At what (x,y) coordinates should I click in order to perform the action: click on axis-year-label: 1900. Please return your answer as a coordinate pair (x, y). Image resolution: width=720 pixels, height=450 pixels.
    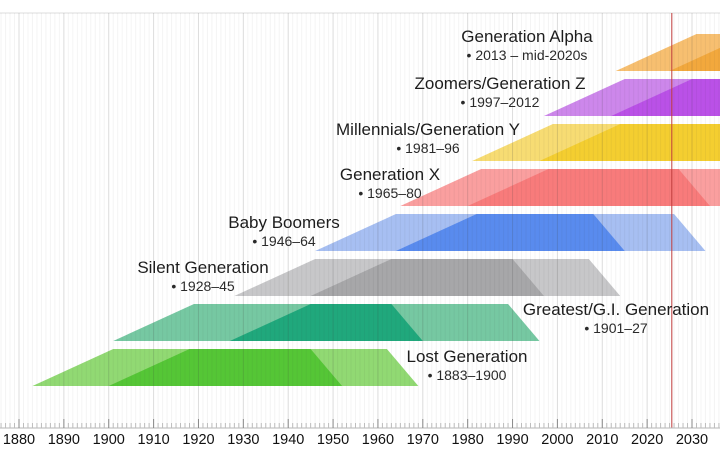
    Looking at the image, I should click on (109, 440).